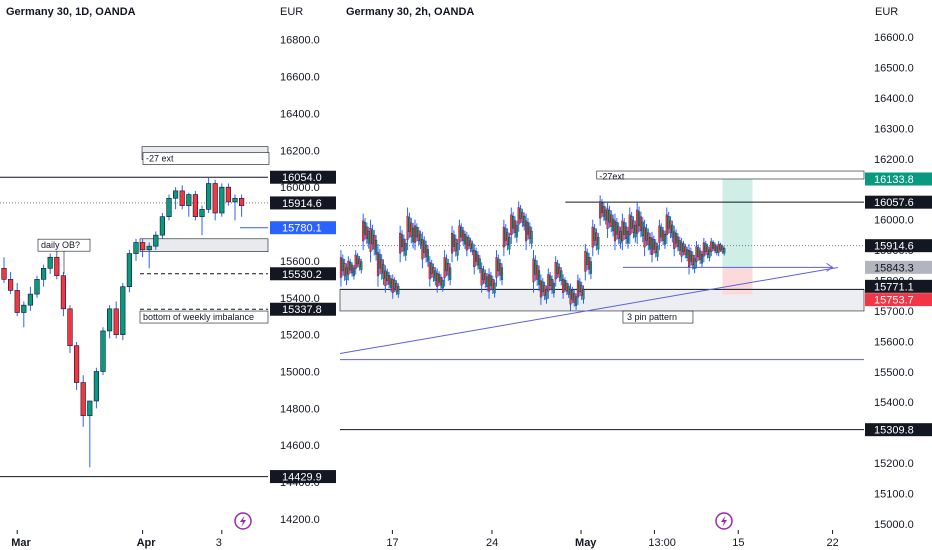 The image size is (932, 550). I want to click on demand-zone, so click(602, 300).